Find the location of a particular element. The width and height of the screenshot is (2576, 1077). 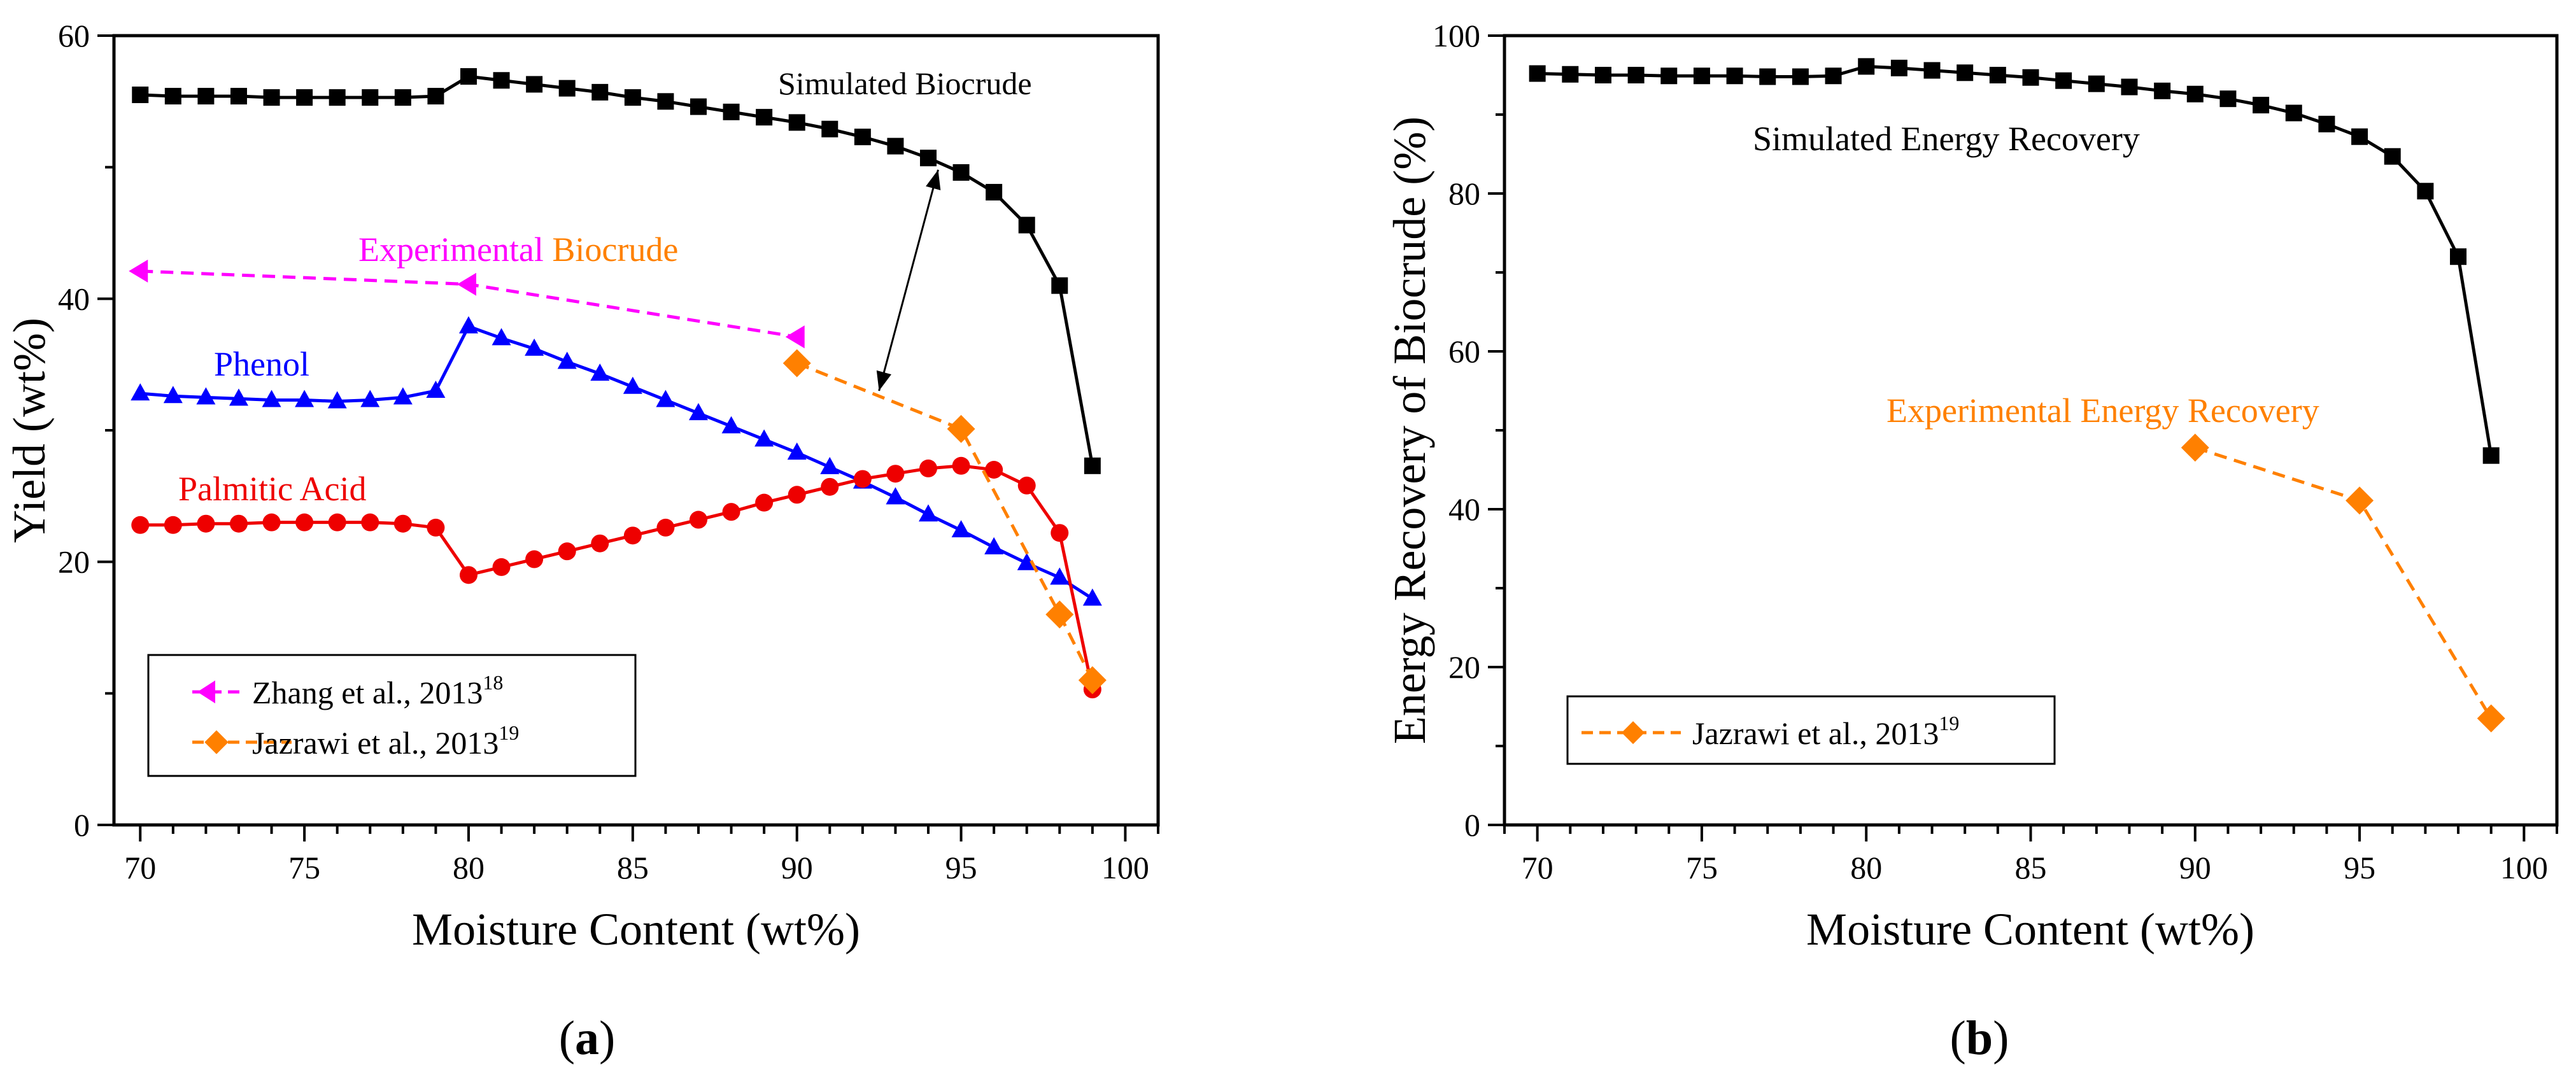

b-series-jazrawi-et-al-2013 is located at coordinates (2343, 583).